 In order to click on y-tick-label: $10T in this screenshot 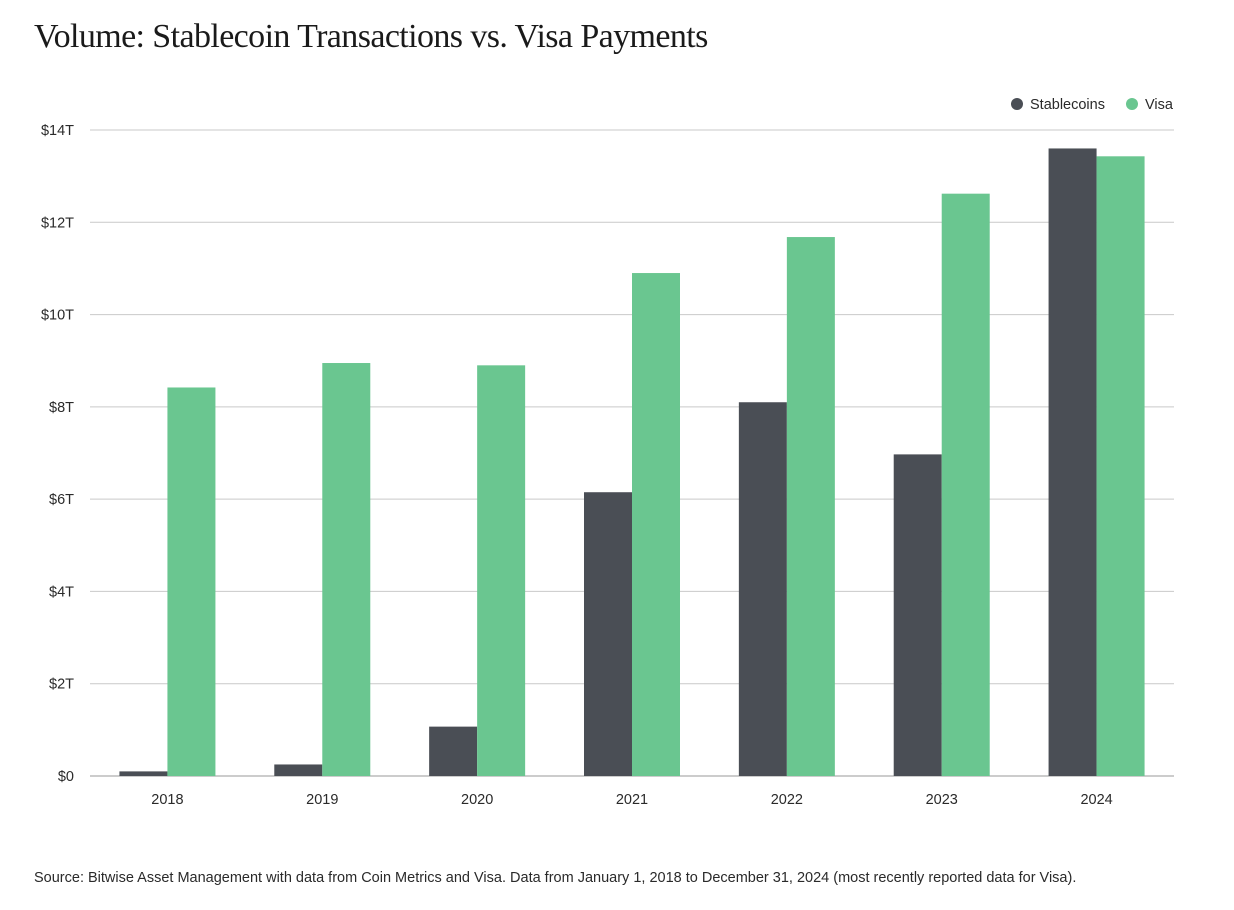, I will do `click(57, 316)`.